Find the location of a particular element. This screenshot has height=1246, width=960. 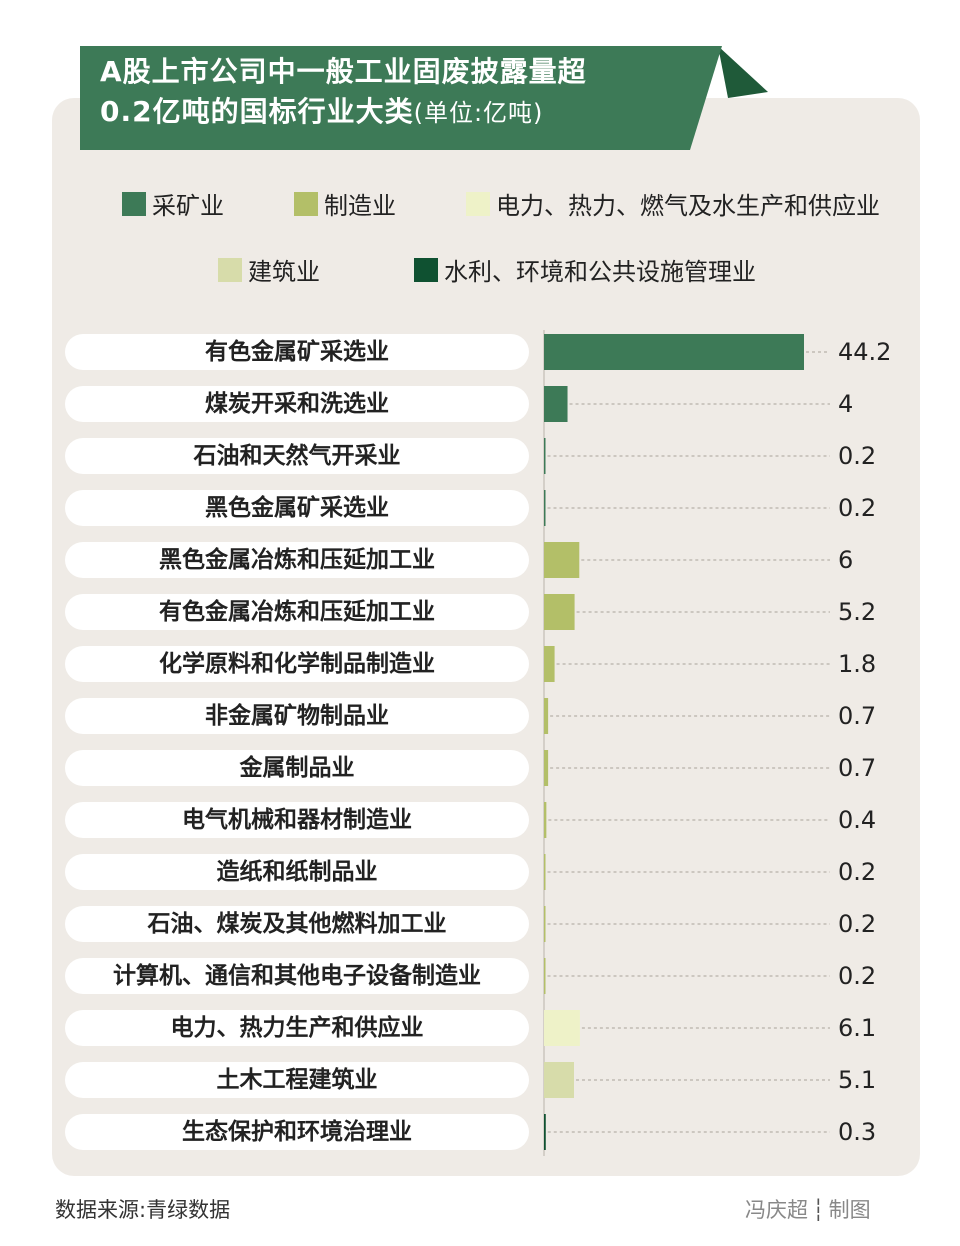

chart-row: 化学原料和化学制品制造业 1.8 is located at coordinates (480, 664).